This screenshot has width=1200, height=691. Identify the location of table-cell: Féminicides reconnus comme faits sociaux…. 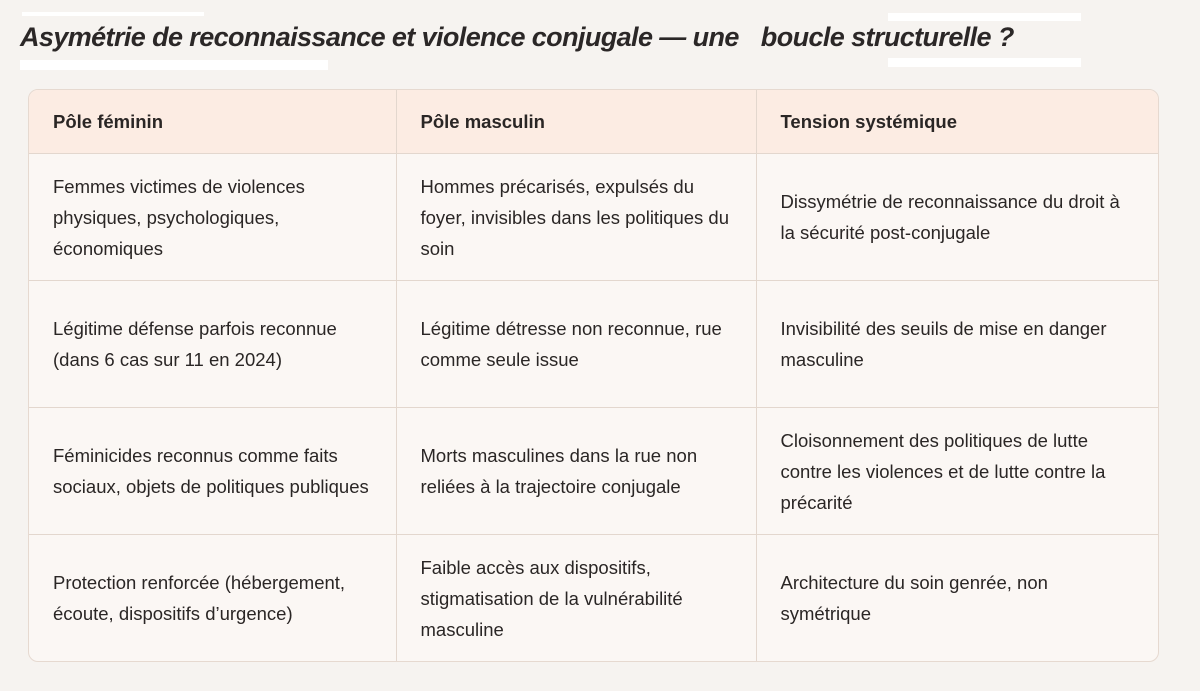
(213, 471).